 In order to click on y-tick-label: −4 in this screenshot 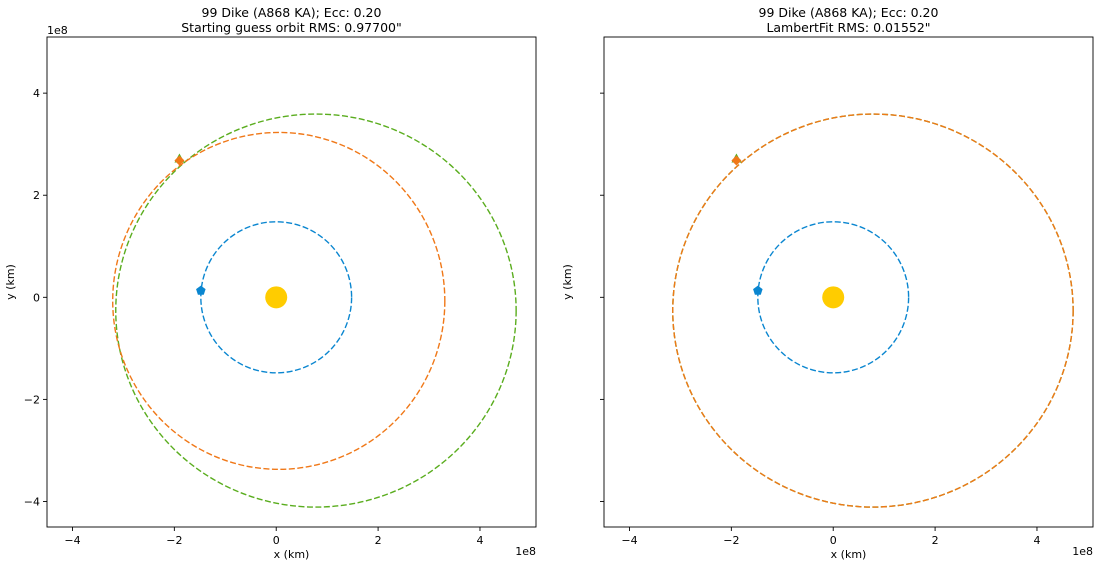, I will do `click(32, 501)`.